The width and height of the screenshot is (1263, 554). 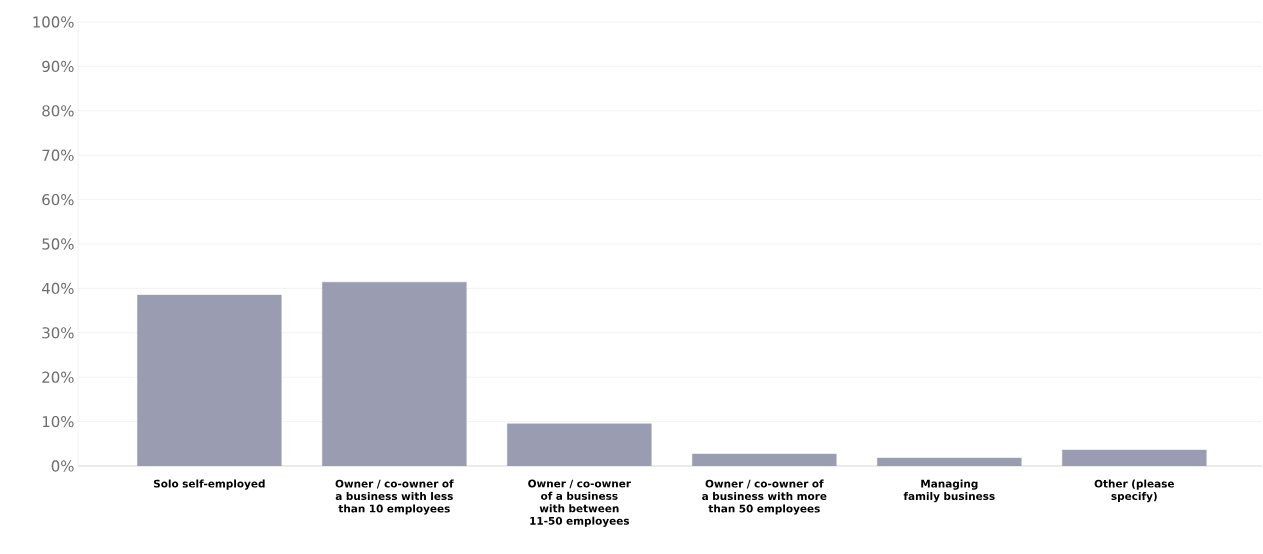 What do you see at coordinates (1134, 491) in the screenshot?
I see `x-tick-label: Other (please specify)` at bounding box center [1134, 491].